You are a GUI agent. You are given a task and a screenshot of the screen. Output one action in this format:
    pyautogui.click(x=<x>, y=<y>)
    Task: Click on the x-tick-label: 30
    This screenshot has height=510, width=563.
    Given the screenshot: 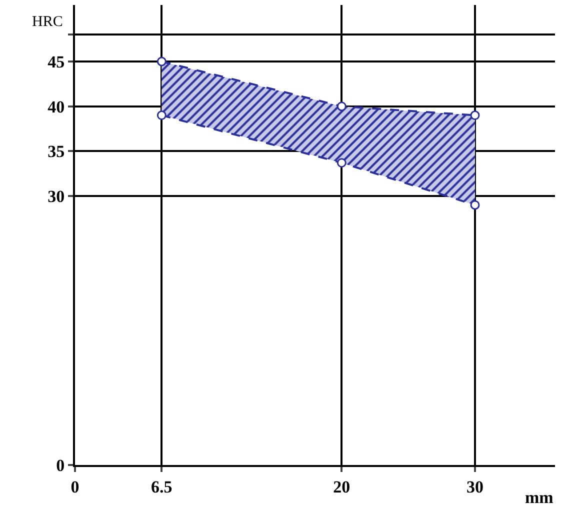 What is the action you would take?
    pyautogui.click(x=475, y=486)
    